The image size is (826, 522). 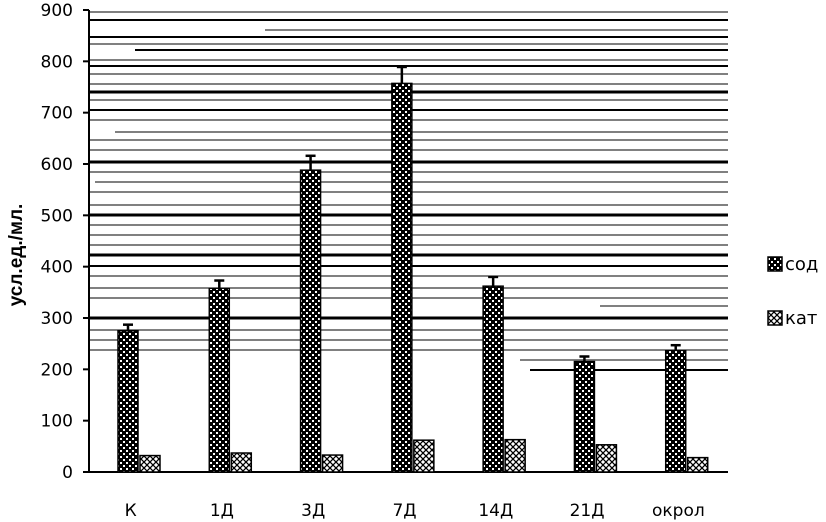 What do you see at coordinates (57, 242) in the screenshot?
I see `y-tick-labels: 0 100 200 300 400 500 600 700 800 900` at bounding box center [57, 242].